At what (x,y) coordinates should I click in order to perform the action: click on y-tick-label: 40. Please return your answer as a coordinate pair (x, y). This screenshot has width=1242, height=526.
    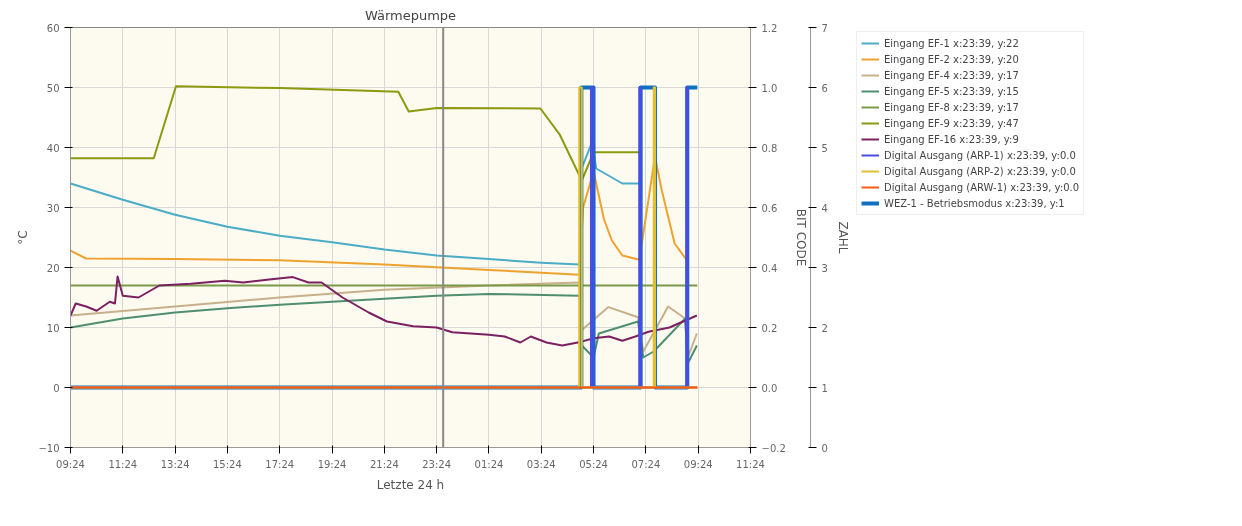
    Looking at the image, I should click on (53, 148).